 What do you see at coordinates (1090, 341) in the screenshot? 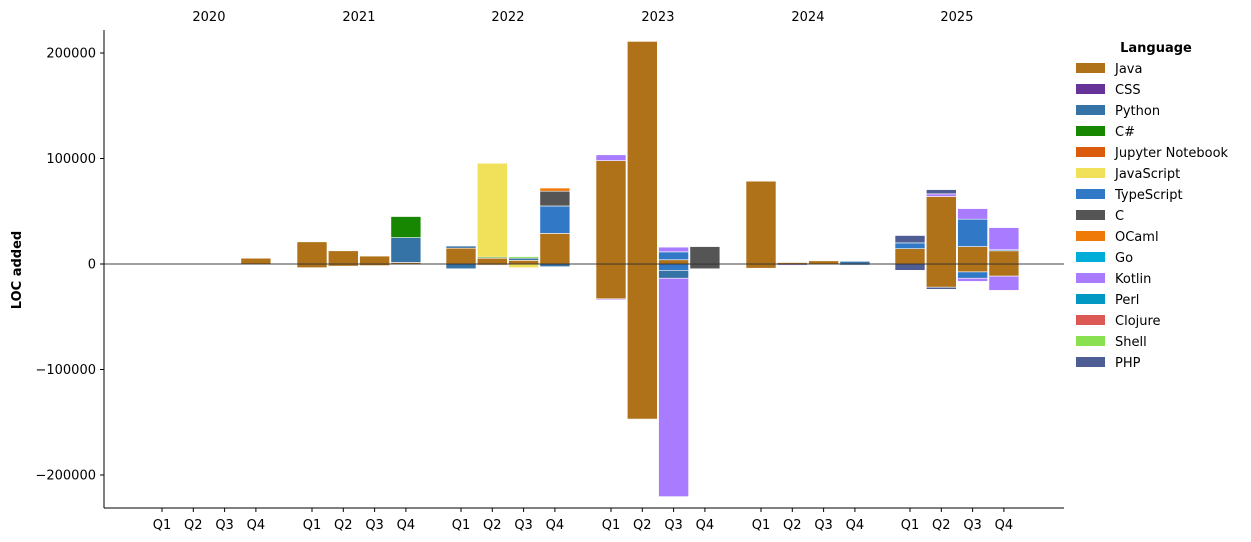
I see `legend-swatch-shell` at bounding box center [1090, 341].